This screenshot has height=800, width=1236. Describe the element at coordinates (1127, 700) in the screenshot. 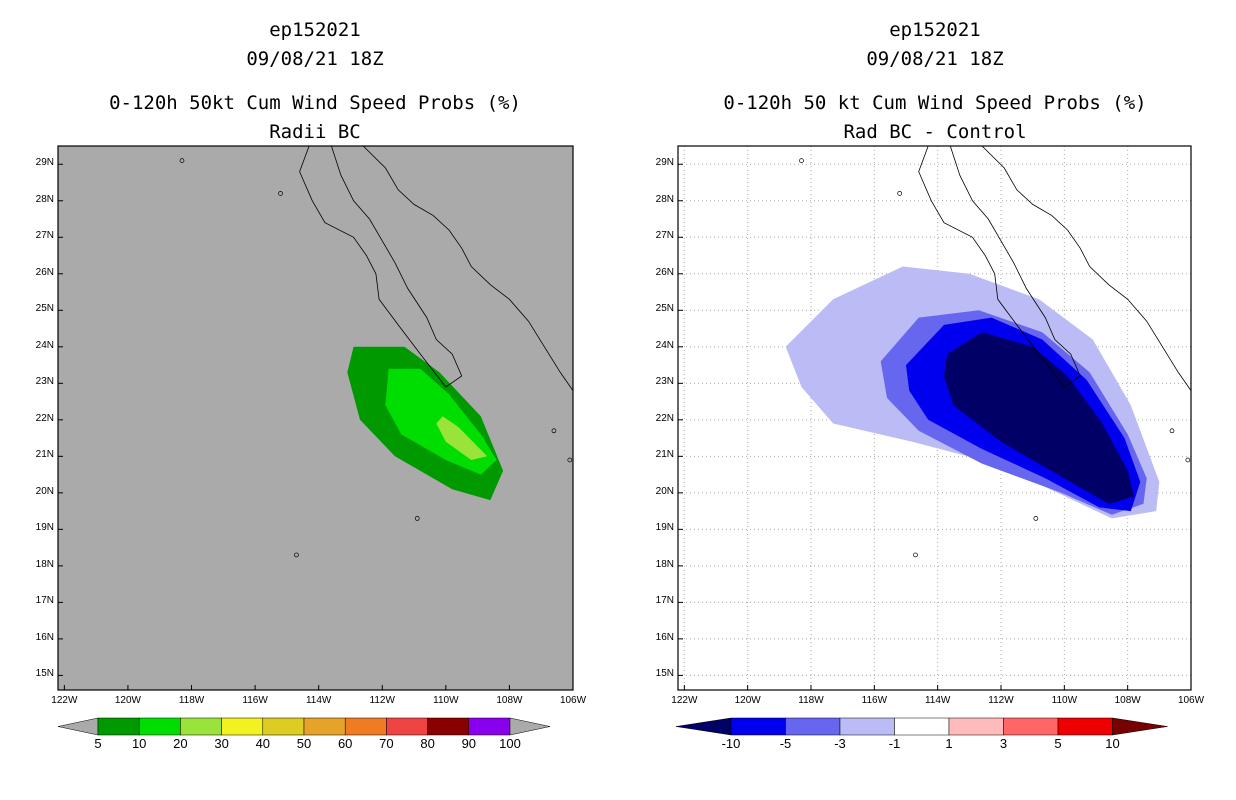

I see `lon-label: 108W` at that location.